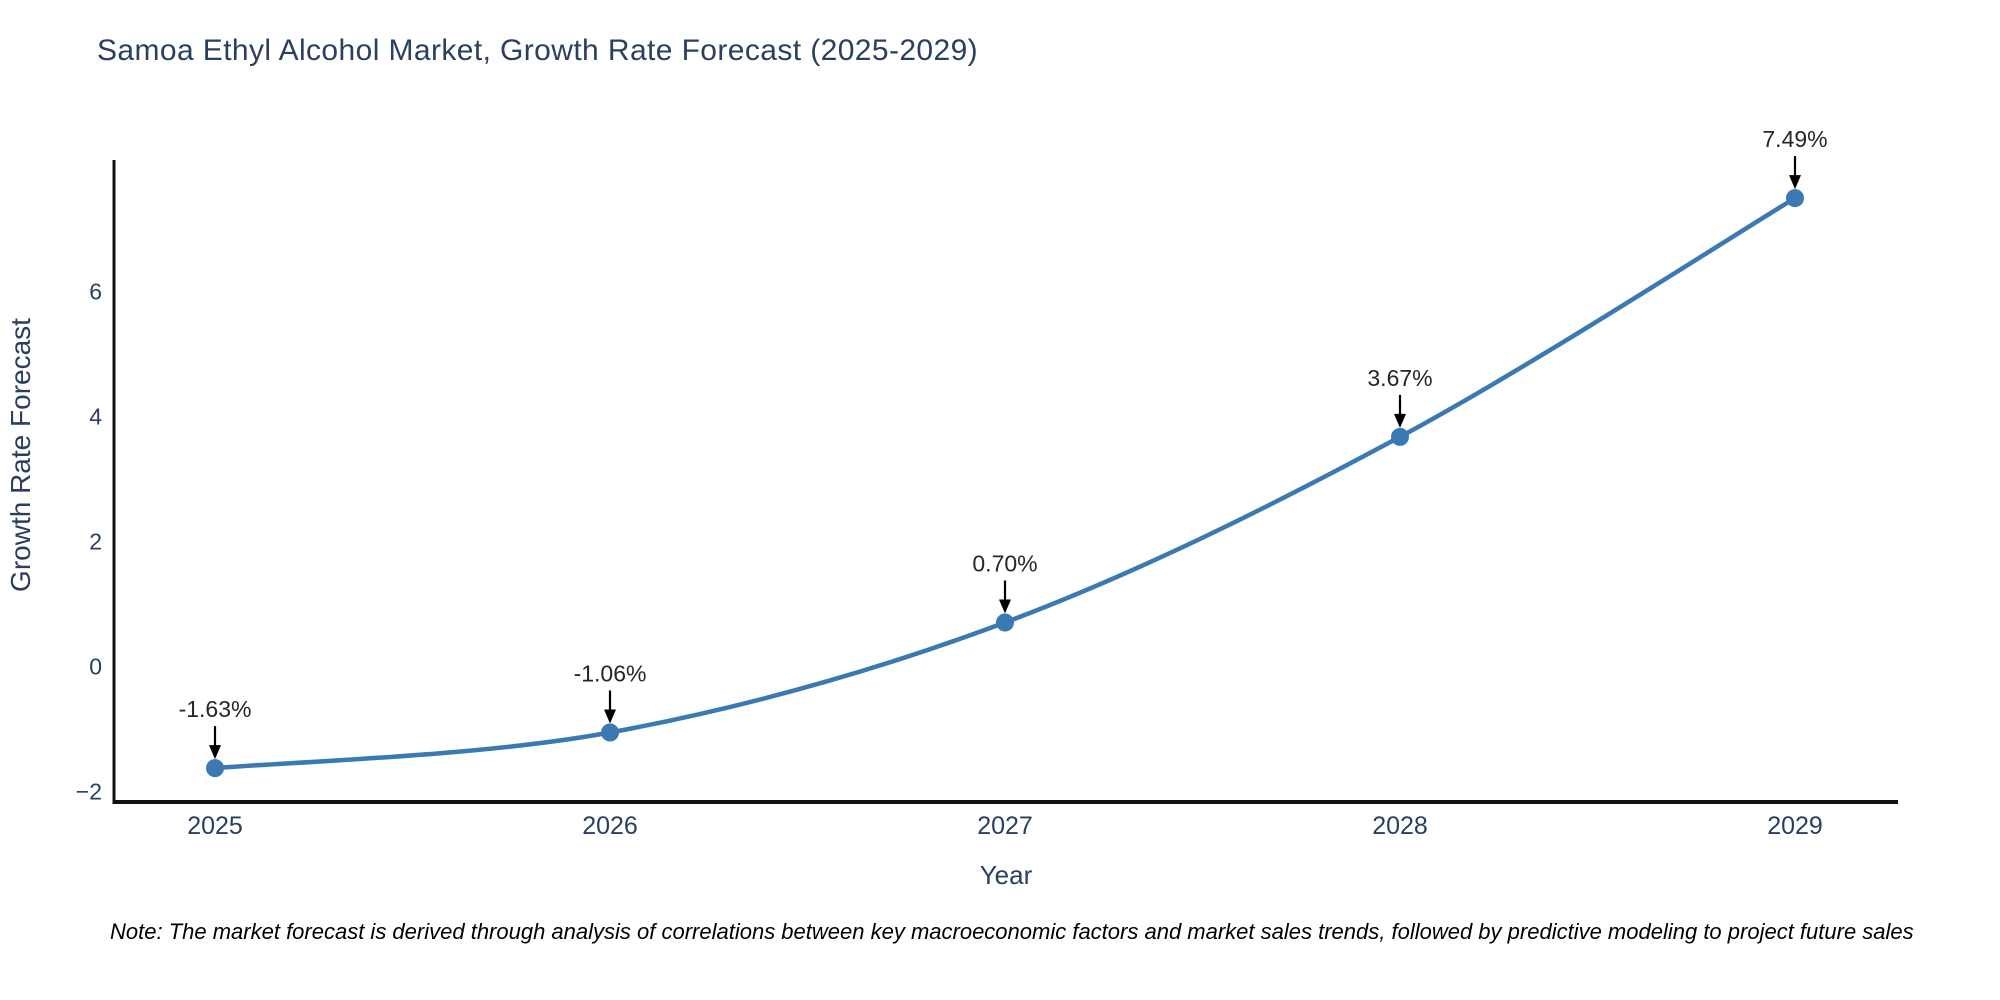 This screenshot has height=1000, width=2000. I want to click on x-tick-label: 2027, so click(1005, 826).